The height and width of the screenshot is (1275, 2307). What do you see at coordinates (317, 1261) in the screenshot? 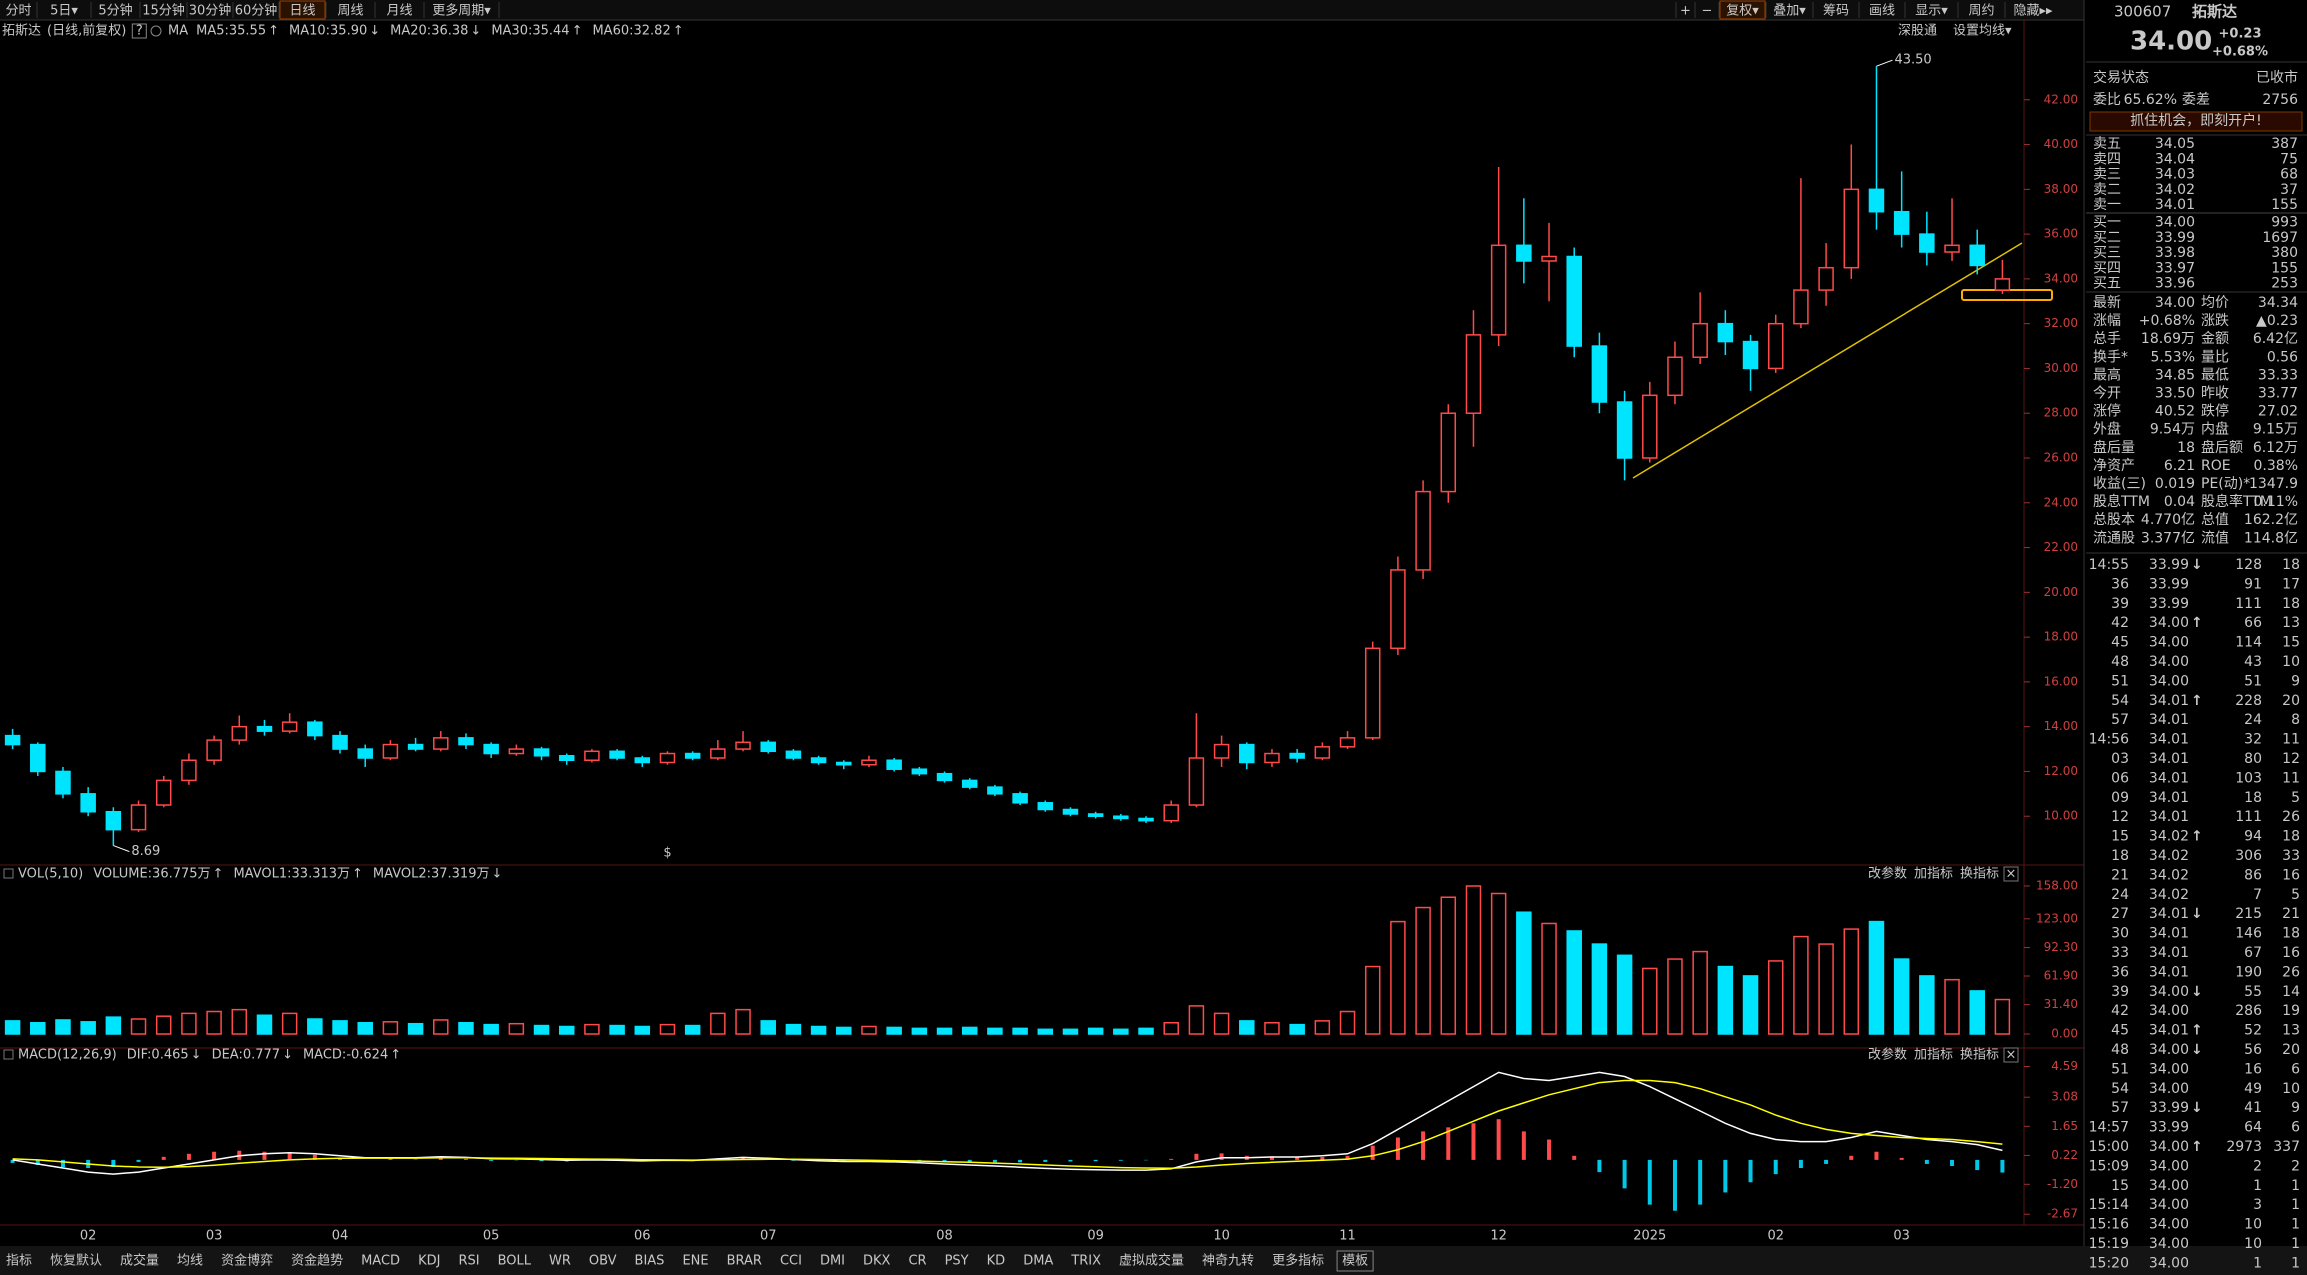
I see `indicator-tab: 资金趋势` at bounding box center [317, 1261].